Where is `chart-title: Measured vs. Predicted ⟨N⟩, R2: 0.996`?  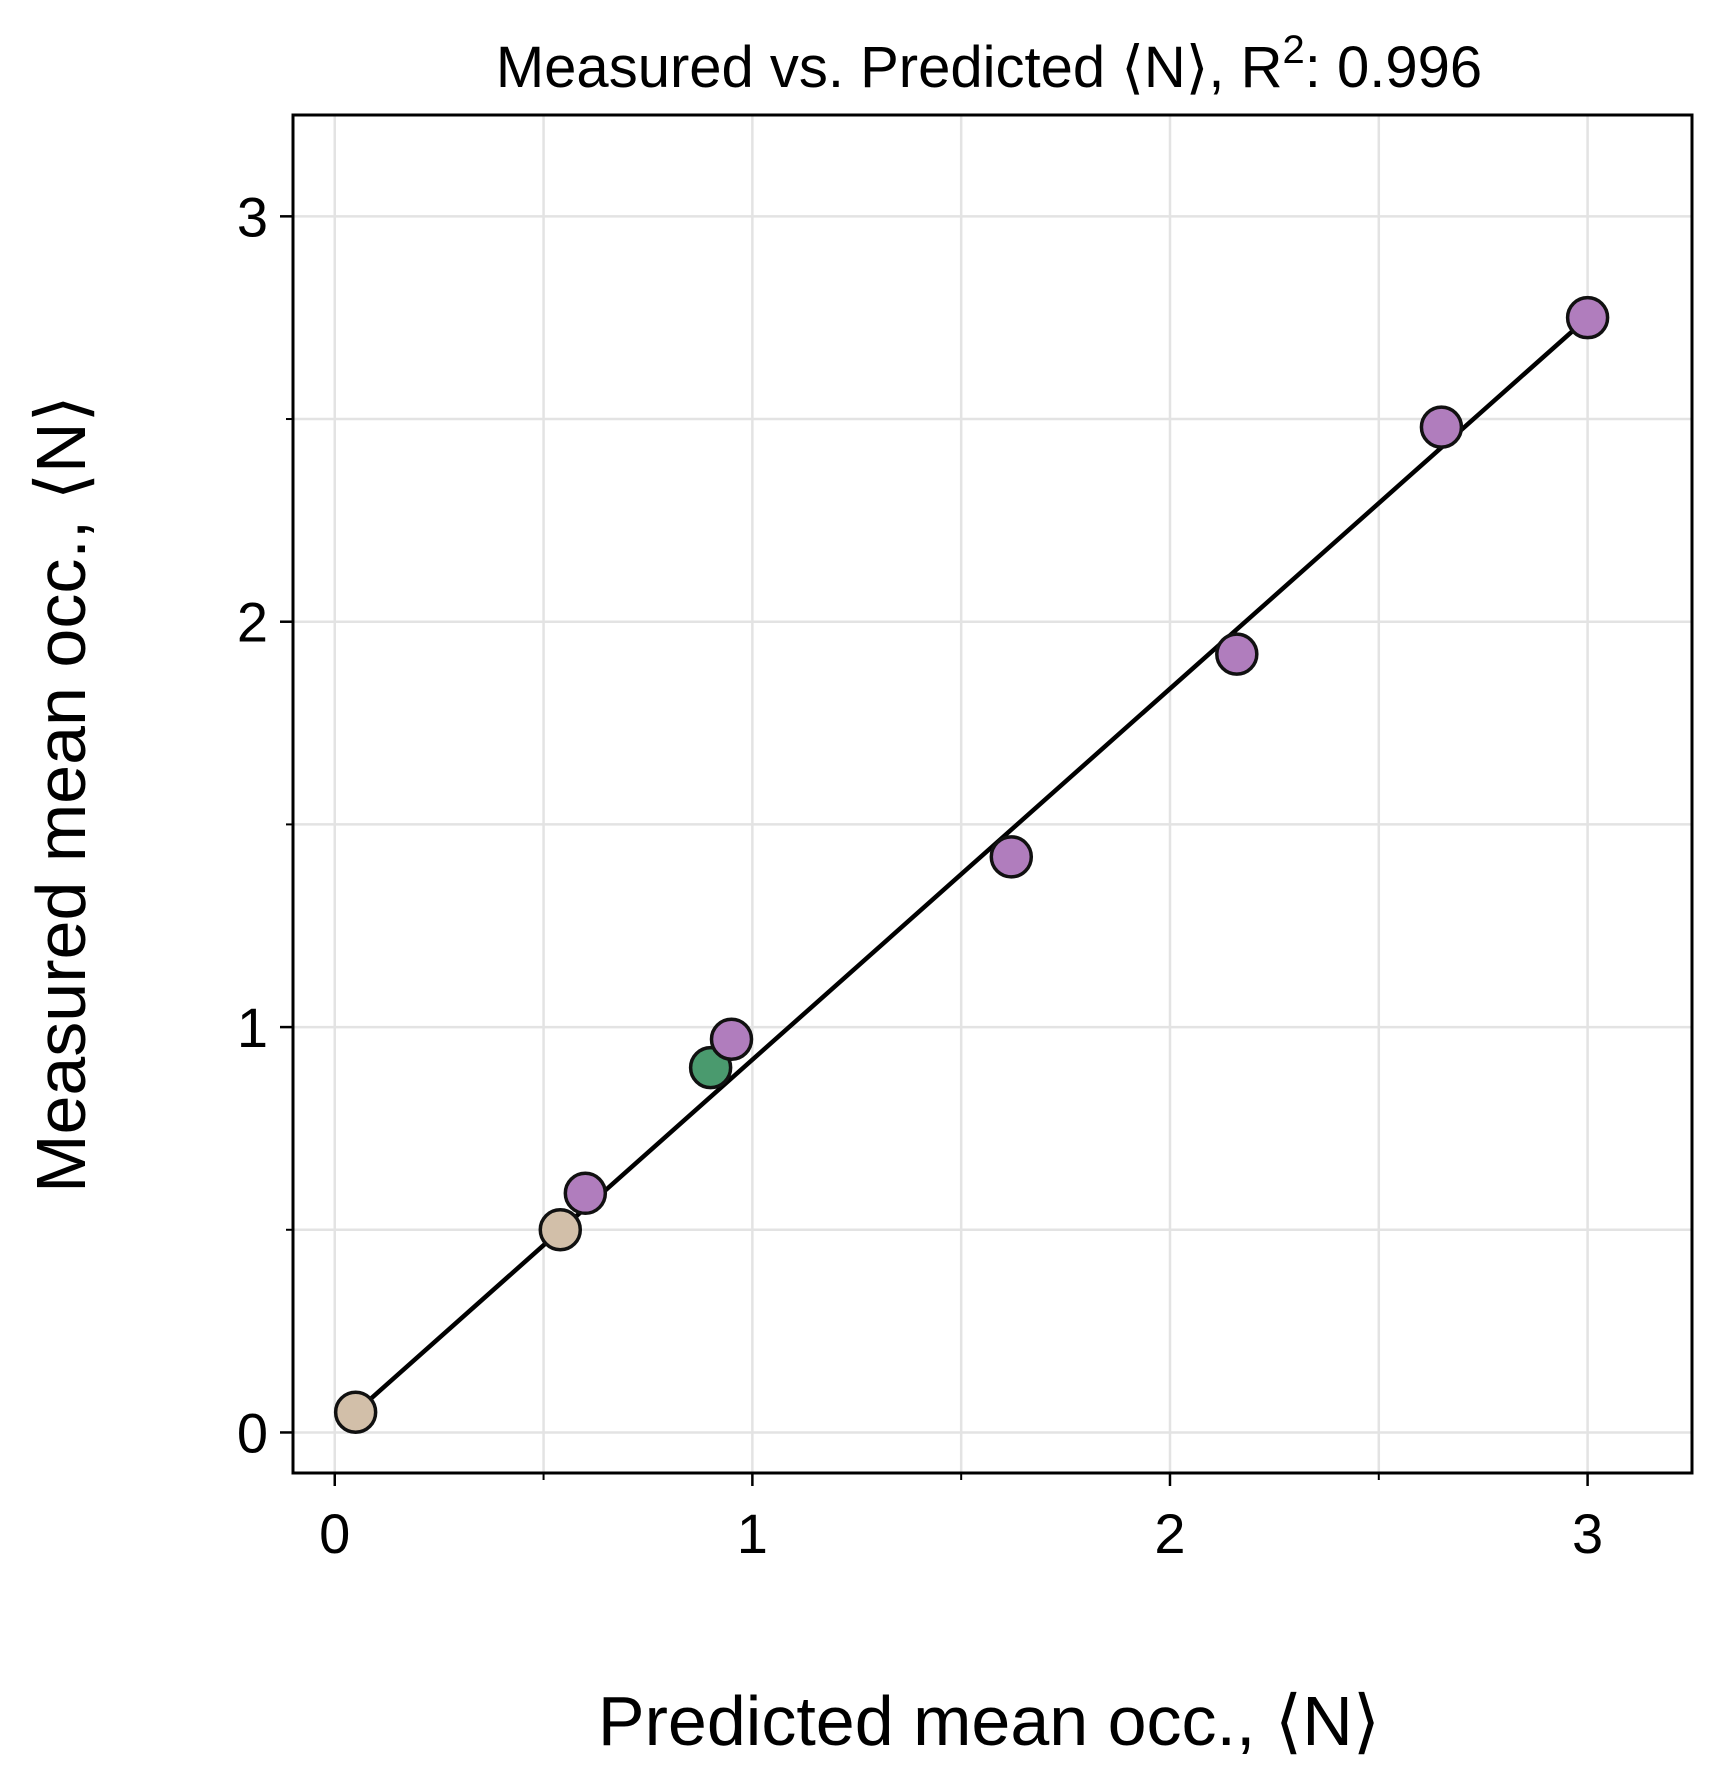
chart-title: Measured vs. Predicted ⟨N⟩, R2: 0.996 is located at coordinates (989, 64).